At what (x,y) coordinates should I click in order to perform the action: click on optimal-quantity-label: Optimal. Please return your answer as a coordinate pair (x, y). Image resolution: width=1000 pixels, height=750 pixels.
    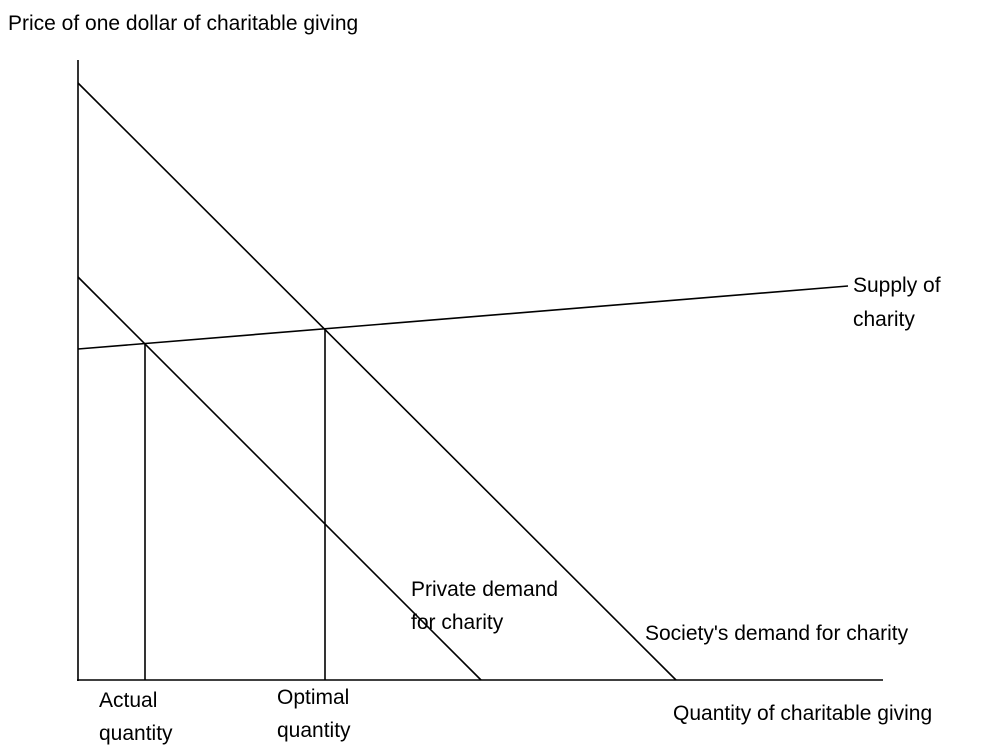
    Looking at the image, I should click on (313, 697).